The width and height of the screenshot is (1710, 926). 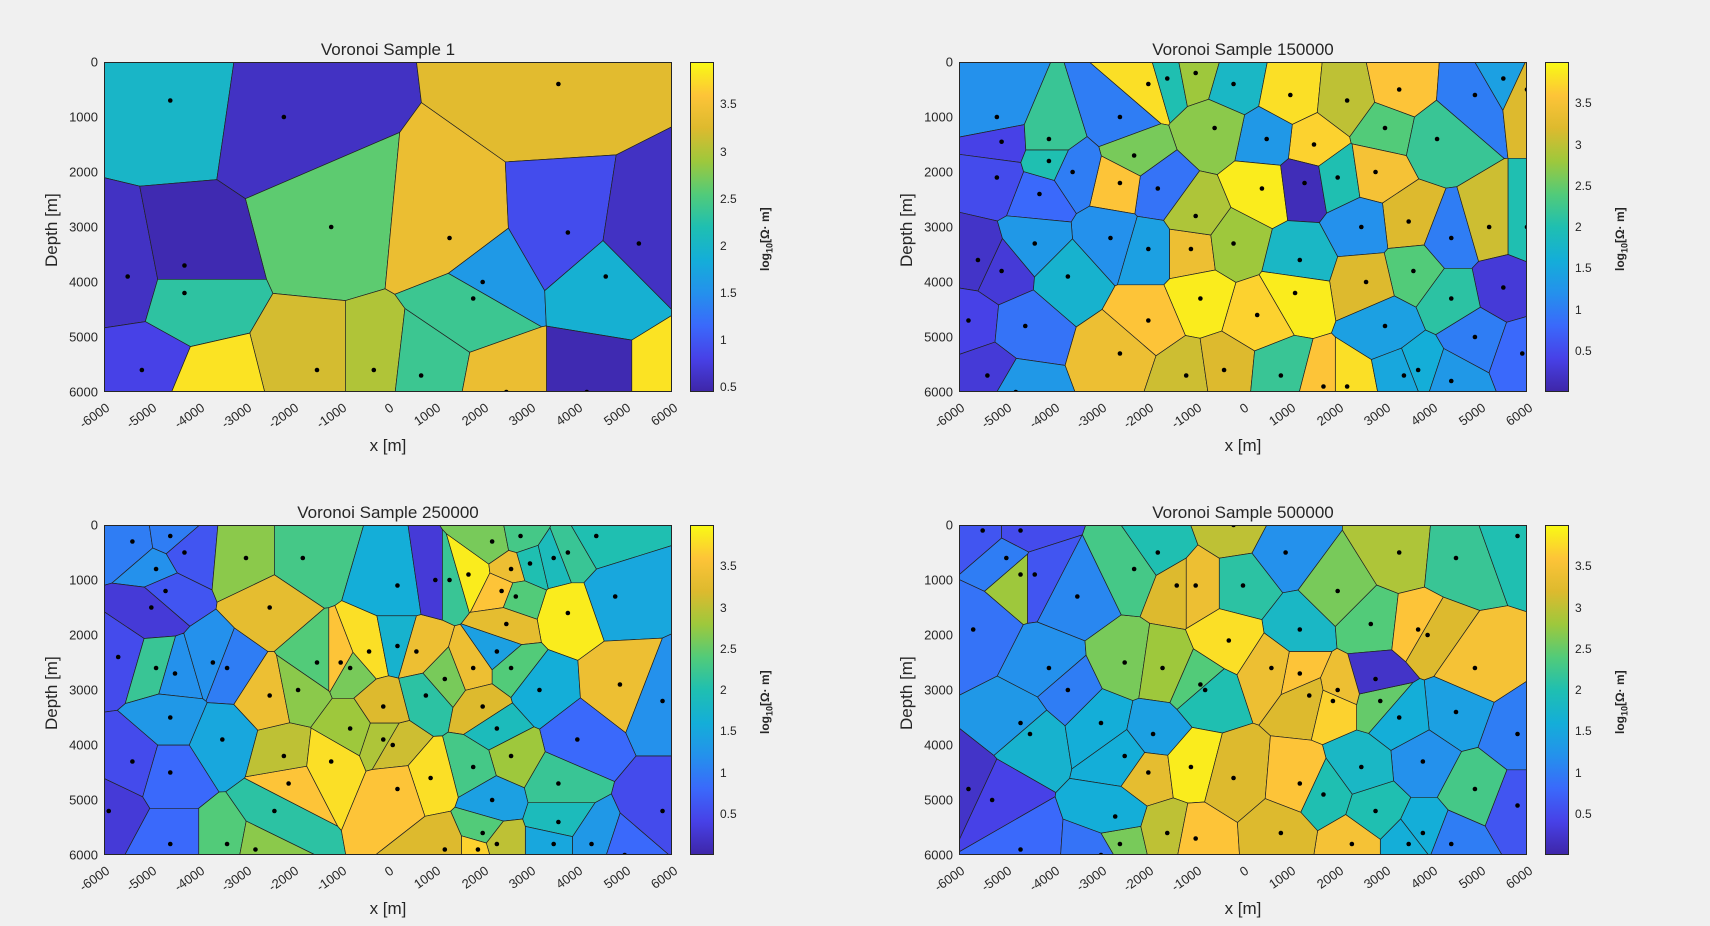 I want to click on x-tick-label: 1000, so click(x=427, y=877).